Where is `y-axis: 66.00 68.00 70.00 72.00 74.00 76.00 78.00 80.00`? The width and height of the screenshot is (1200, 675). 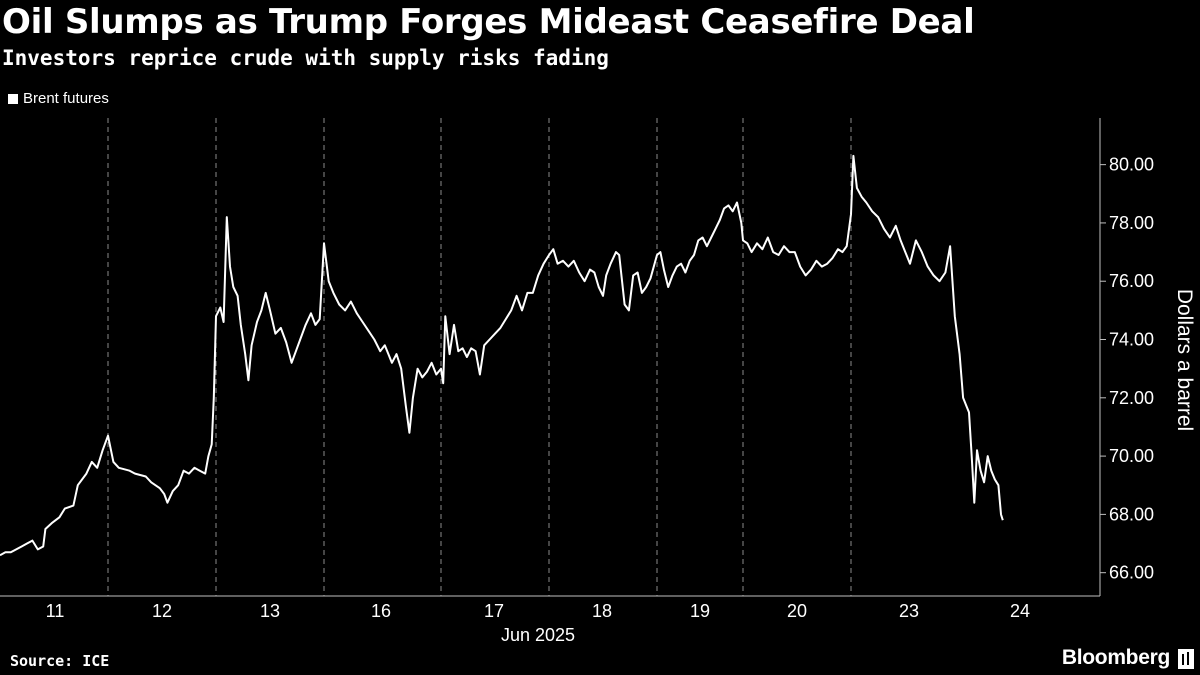
y-axis: 66.00 68.00 70.00 72.00 74.00 76.00 78.00 80.00 is located at coordinates (1126, 357).